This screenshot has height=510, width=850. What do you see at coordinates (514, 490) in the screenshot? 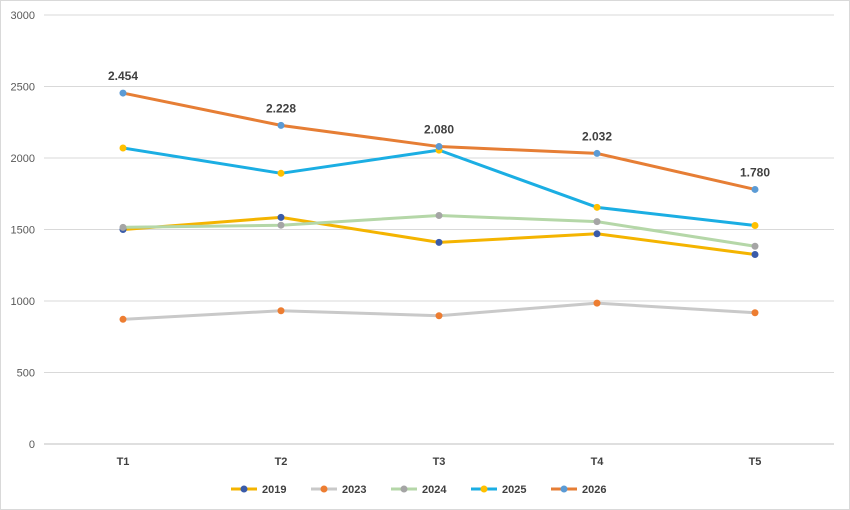
I see `legend-label-2025: 2025` at bounding box center [514, 490].